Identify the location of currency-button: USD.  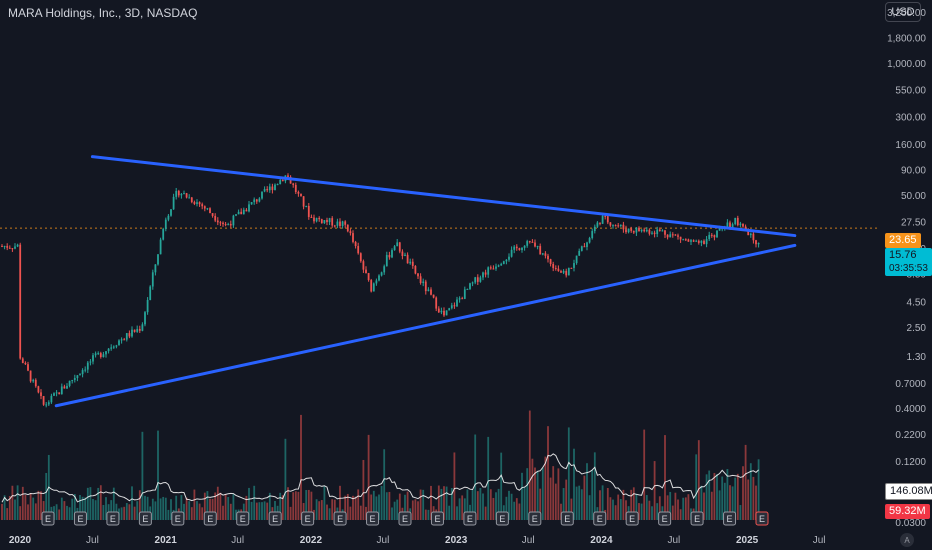
(903, 12).